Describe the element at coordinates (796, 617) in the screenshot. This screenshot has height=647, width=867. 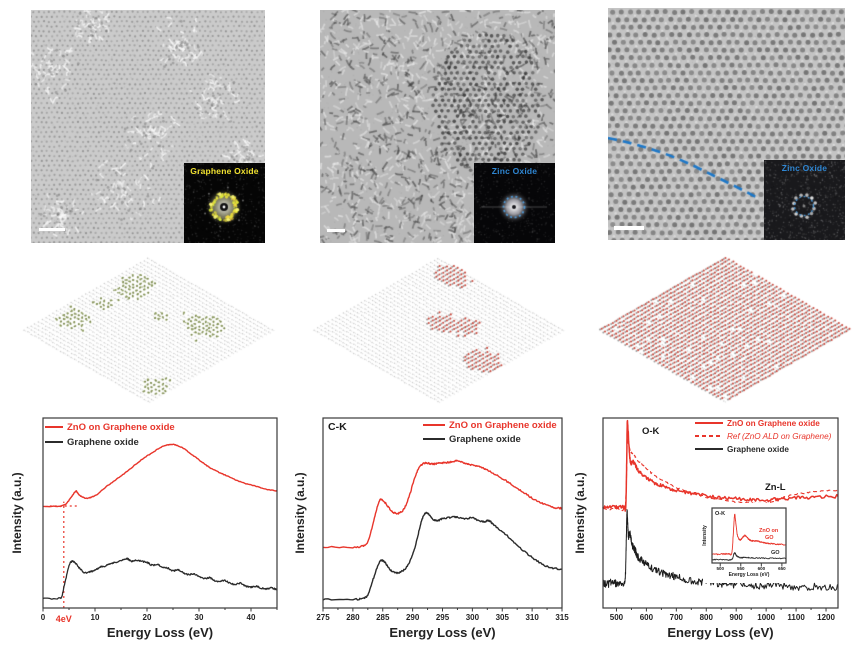
I see `tick-label: 1100` at that location.